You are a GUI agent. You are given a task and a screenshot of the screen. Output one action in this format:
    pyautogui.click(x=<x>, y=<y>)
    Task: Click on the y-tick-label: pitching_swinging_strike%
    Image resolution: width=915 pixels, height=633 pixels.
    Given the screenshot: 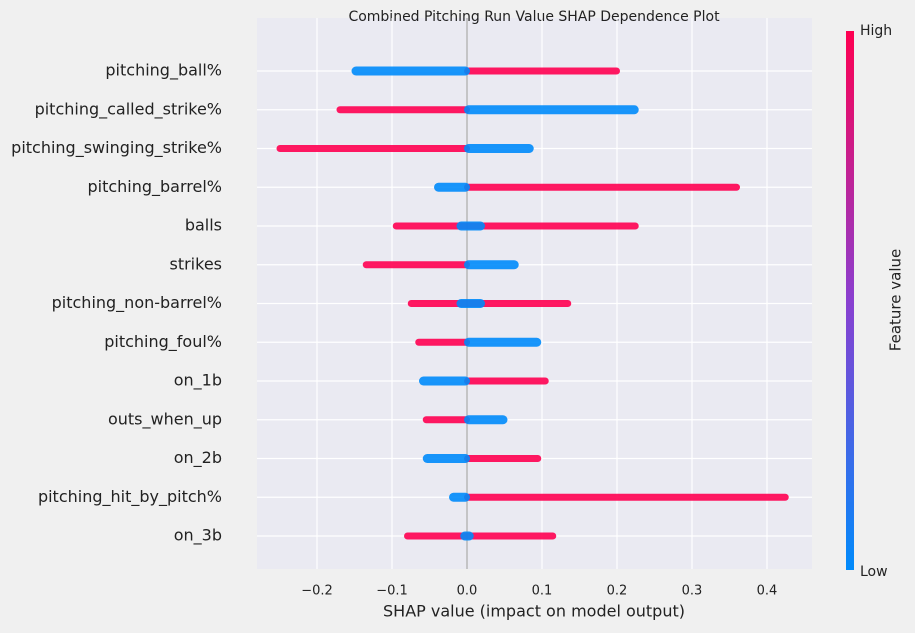 What is the action you would take?
    pyautogui.click(x=116, y=148)
    